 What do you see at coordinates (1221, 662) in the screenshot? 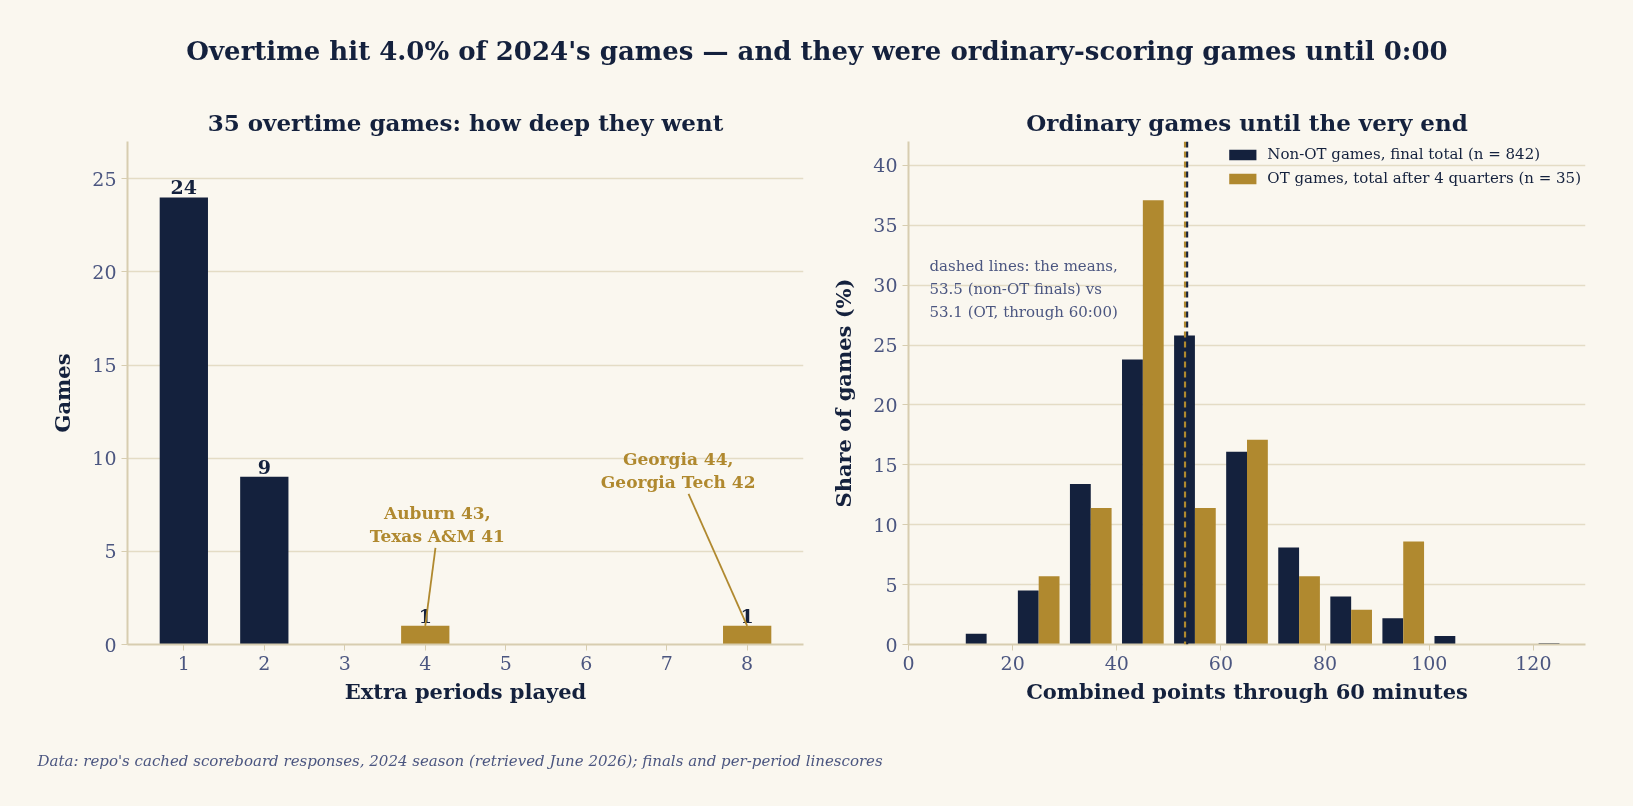
I see `x-tick-label: 60` at bounding box center [1221, 662].